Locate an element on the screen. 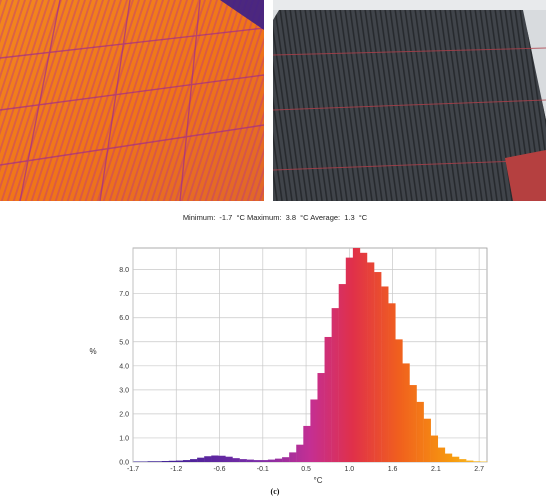 This screenshot has height=501, width=550. y-tick-label: 2.0 is located at coordinates (124, 414).